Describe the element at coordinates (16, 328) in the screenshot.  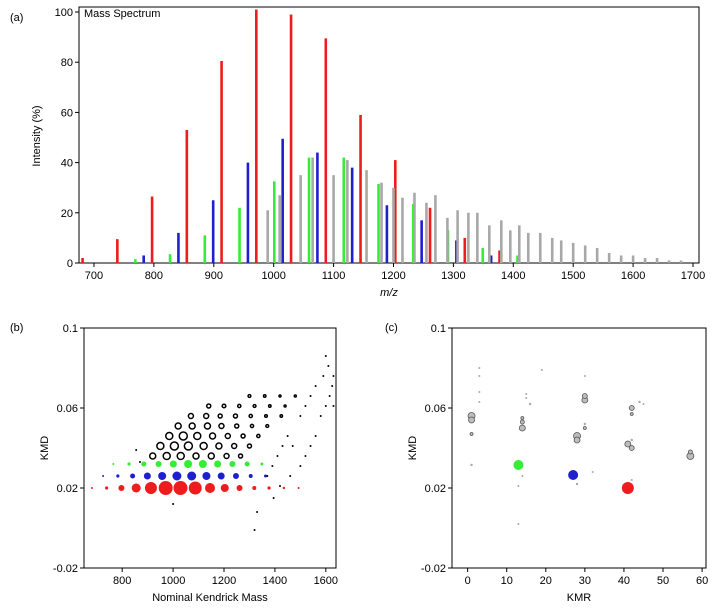
I see `panel-b-label: (b)` at that location.